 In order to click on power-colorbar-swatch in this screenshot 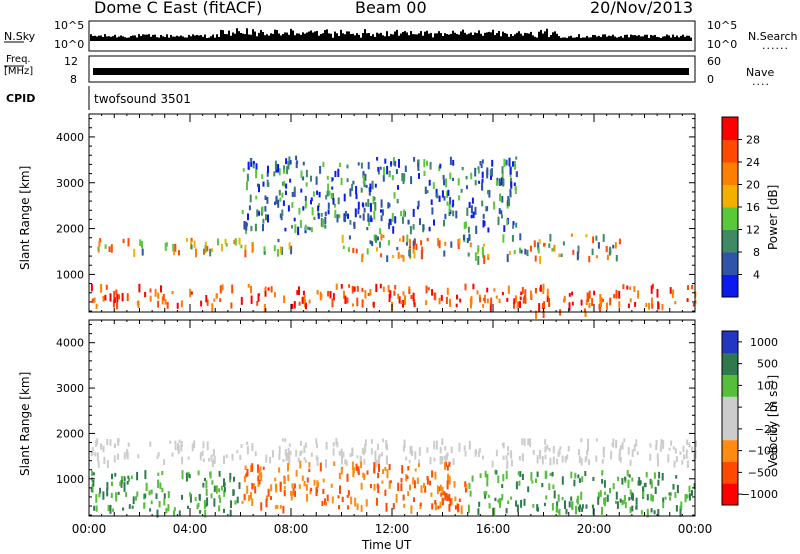, I will do `click(730, 286)`.